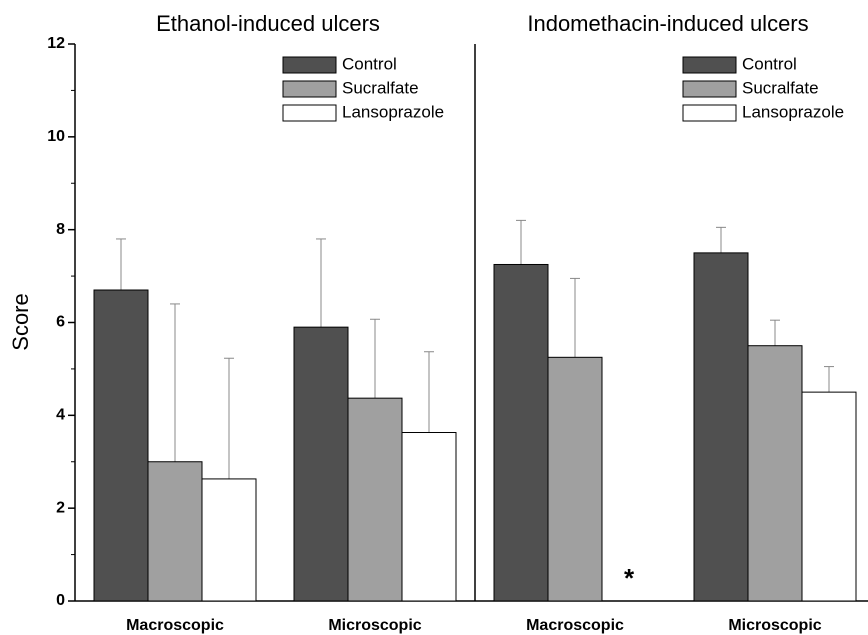 The width and height of the screenshot is (868, 635). Describe the element at coordinates (60, 600) in the screenshot. I see `y-tick-label: 0` at that location.